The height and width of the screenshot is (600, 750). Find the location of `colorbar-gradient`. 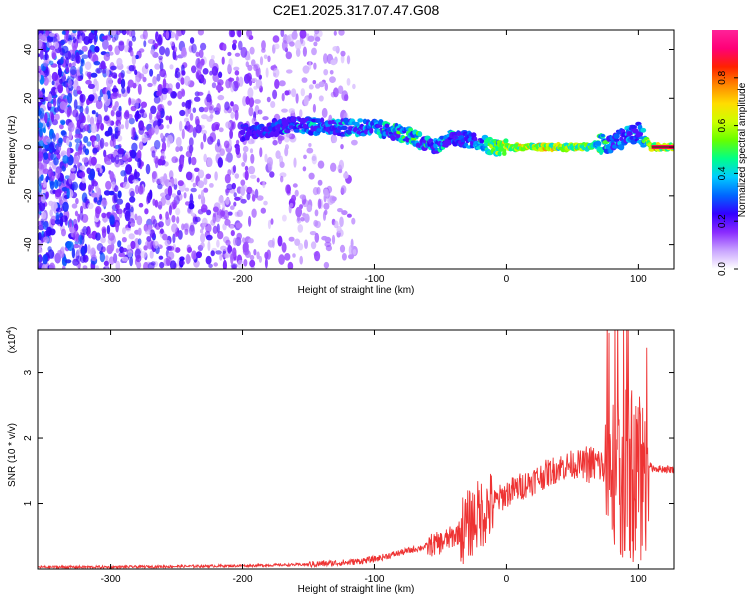

colorbar-gradient is located at coordinates (725, 149).